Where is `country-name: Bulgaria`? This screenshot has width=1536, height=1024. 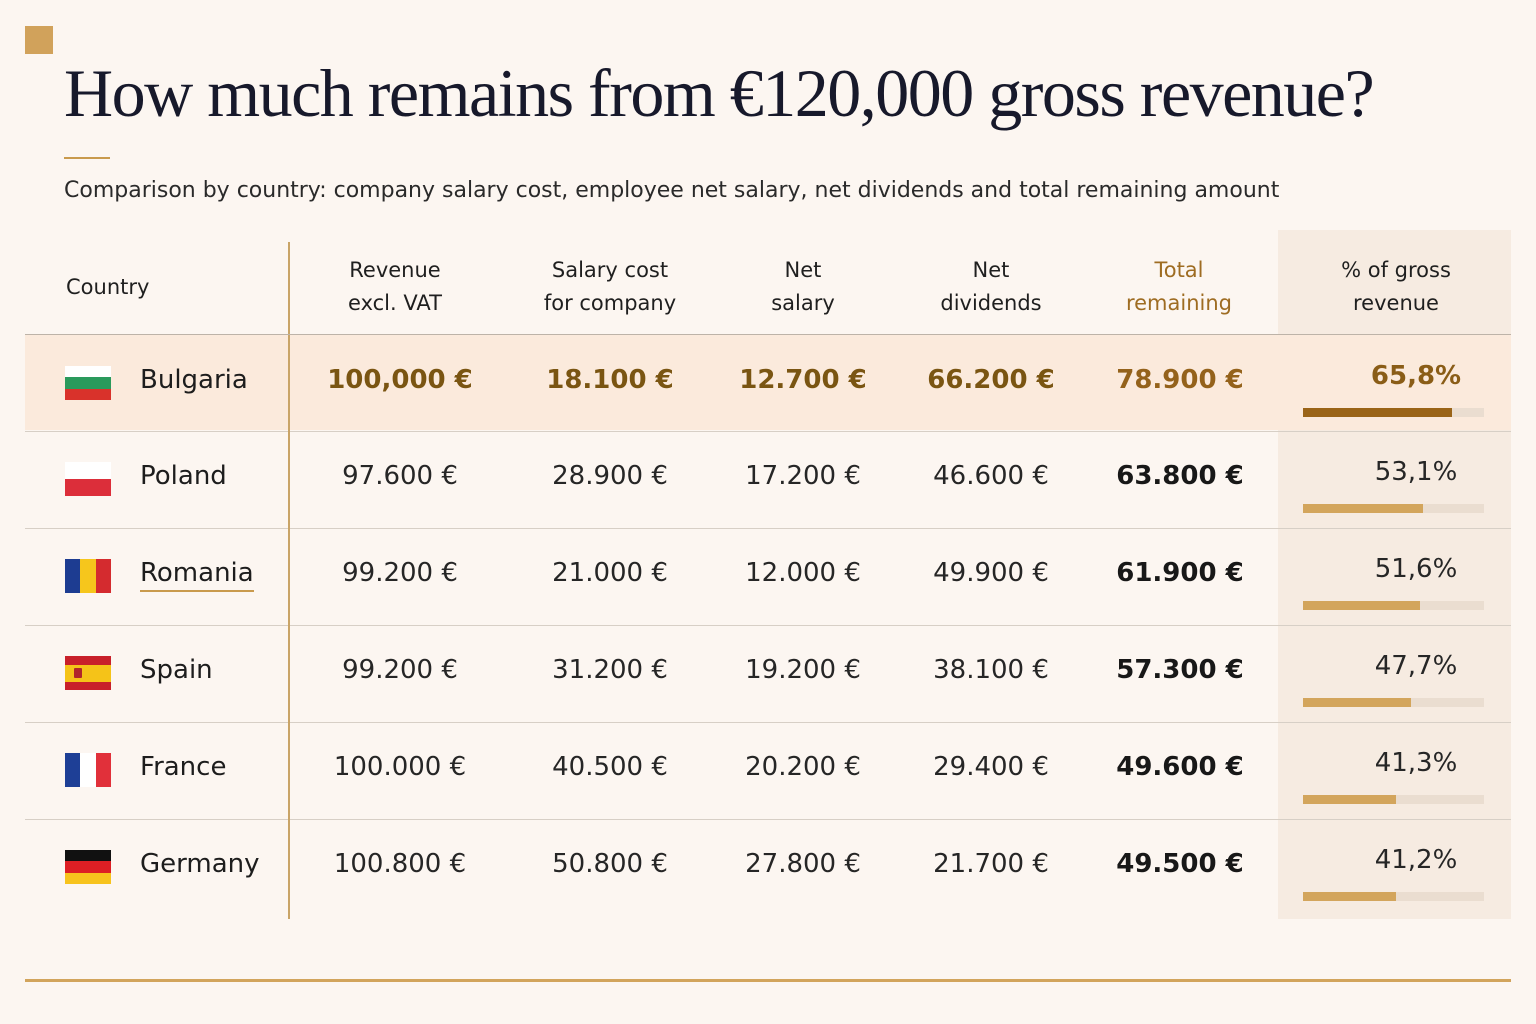 country-name: Bulgaria is located at coordinates (194, 380).